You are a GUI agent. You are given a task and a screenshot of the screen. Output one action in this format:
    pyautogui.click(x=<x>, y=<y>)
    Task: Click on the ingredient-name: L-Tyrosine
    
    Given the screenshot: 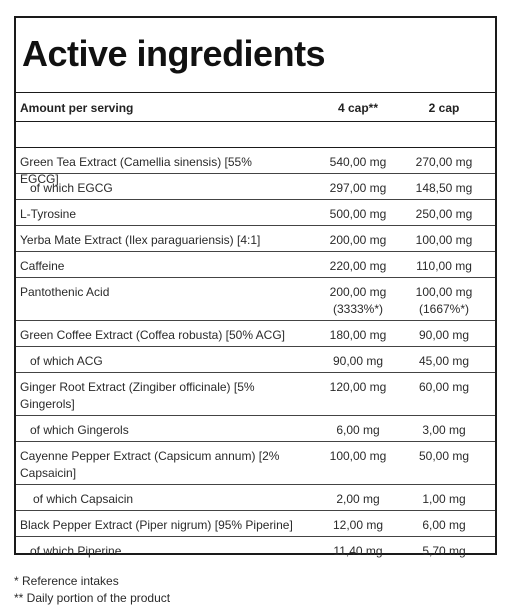 What is the action you would take?
    pyautogui.click(x=48, y=214)
    